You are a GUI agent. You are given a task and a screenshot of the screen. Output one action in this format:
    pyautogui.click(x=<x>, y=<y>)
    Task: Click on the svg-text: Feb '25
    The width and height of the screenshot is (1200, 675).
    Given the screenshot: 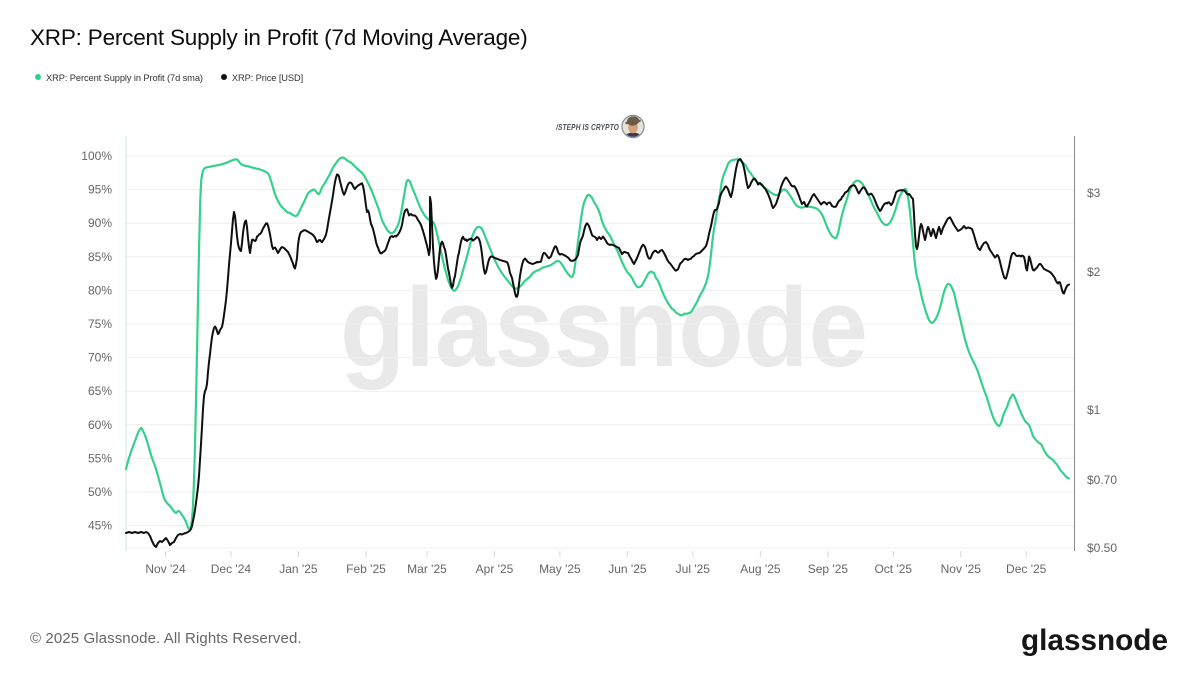 What is the action you would take?
    pyautogui.click(x=366, y=569)
    